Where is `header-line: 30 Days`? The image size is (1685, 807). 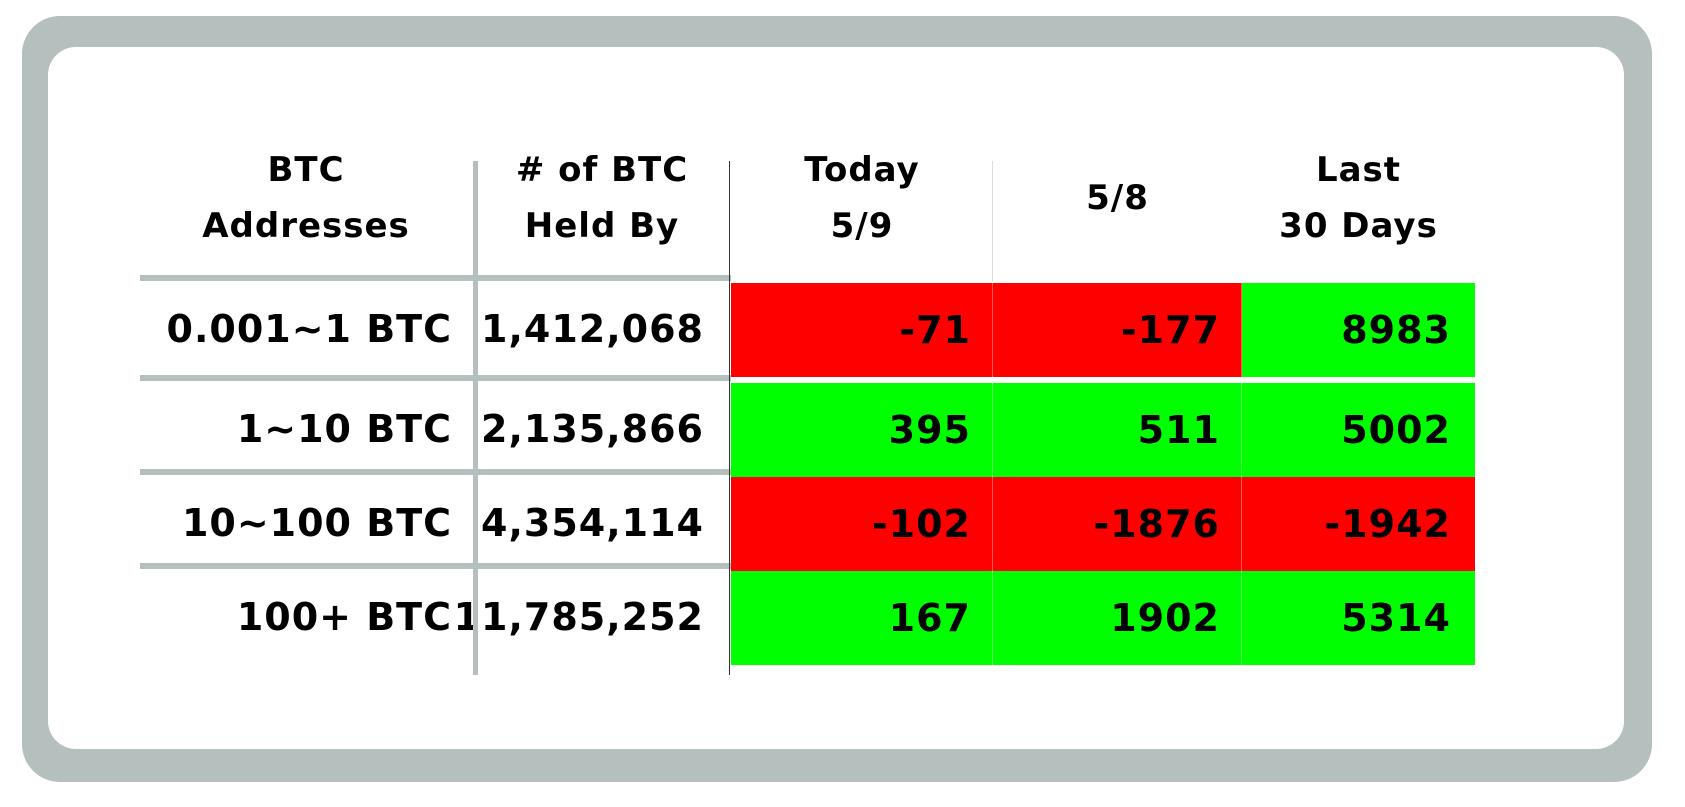 header-line: 30 Days is located at coordinates (1358, 226).